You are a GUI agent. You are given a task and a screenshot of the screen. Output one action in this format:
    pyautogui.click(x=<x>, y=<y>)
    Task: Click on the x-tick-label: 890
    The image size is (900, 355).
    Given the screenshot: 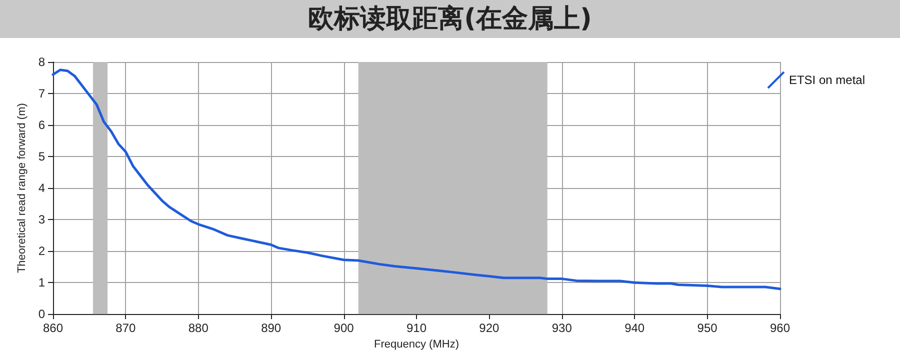 What is the action you would take?
    pyautogui.click(x=271, y=328)
    